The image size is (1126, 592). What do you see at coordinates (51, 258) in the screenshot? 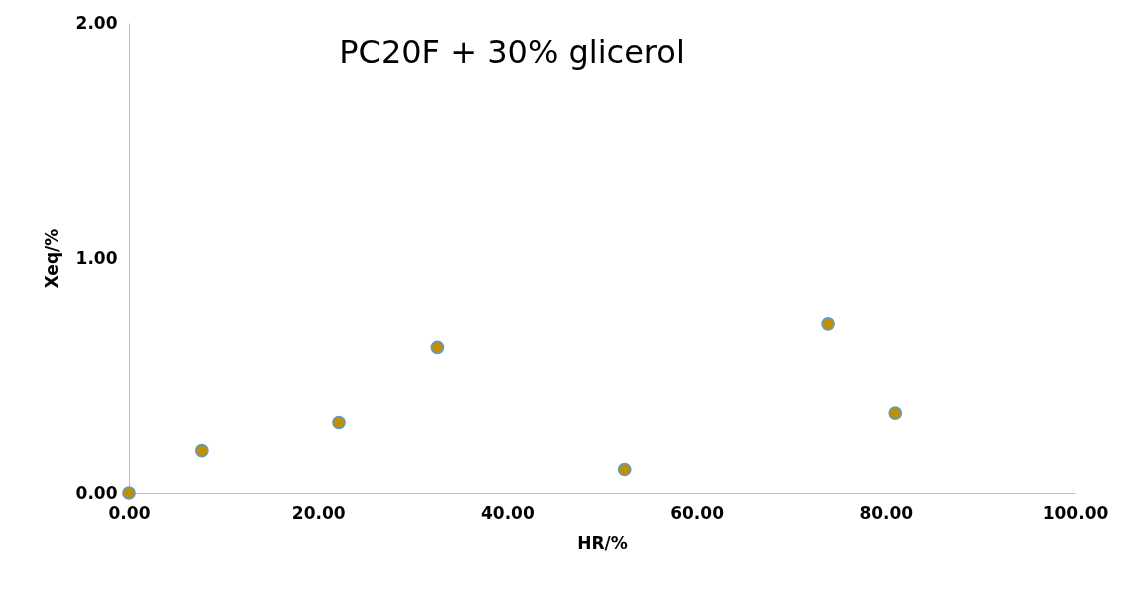
I see `y-axis-title: Xeq/%` at bounding box center [51, 258].